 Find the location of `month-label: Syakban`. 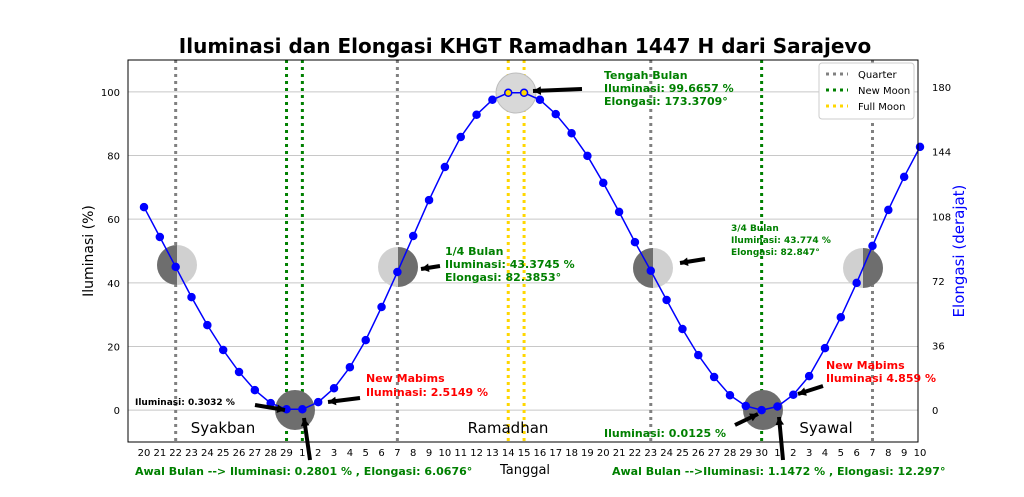

month-label: Syakban is located at coordinates (223, 428).